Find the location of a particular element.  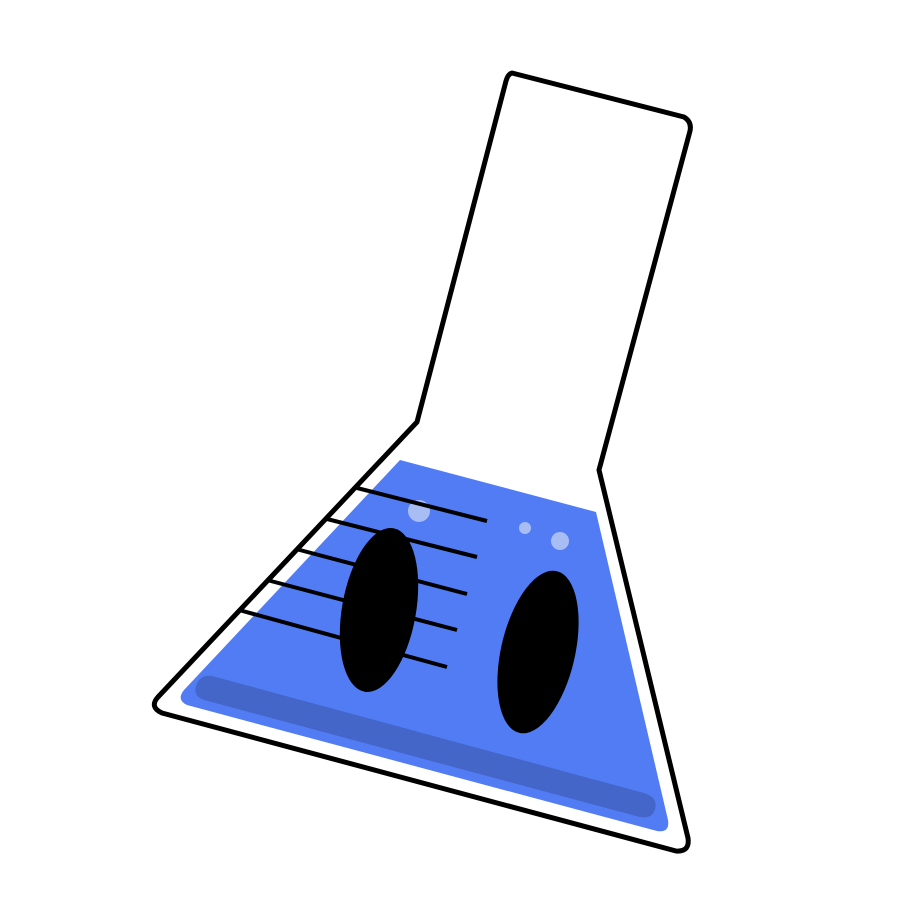

liquid-shadow is located at coordinates (425, 746).